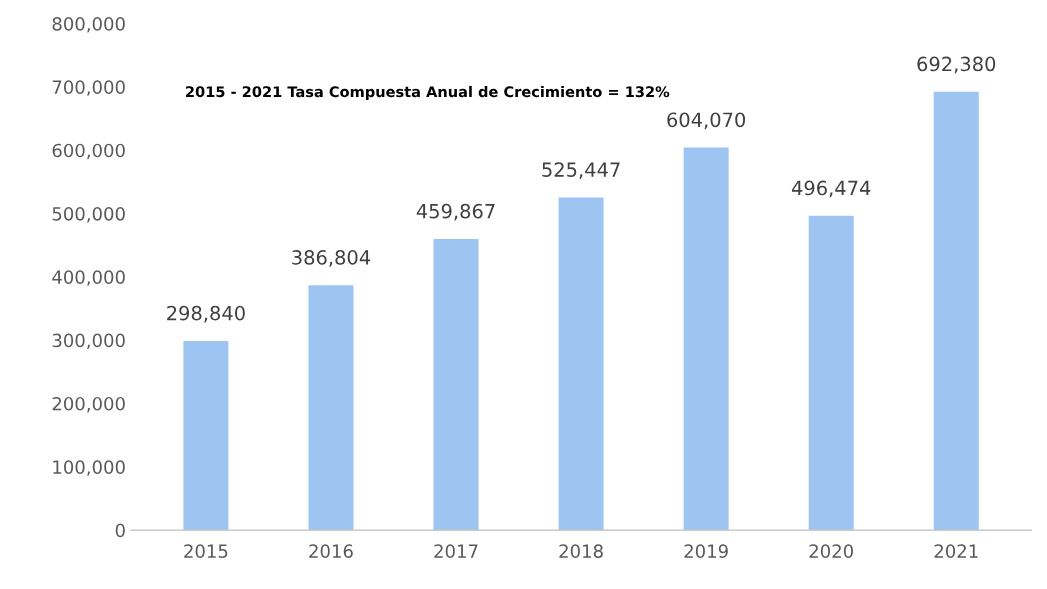  What do you see at coordinates (956, 551) in the screenshot?
I see `x-tick-label: 2021` at bounding box center [956, 551].